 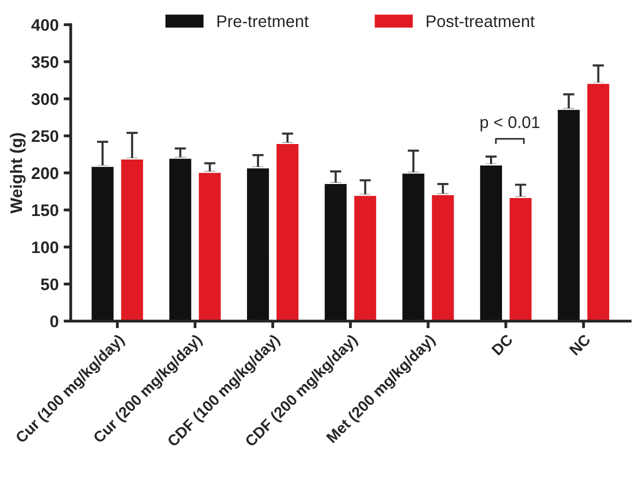 I want to click on y-tick-label: 50, so click(x=49, y=284).